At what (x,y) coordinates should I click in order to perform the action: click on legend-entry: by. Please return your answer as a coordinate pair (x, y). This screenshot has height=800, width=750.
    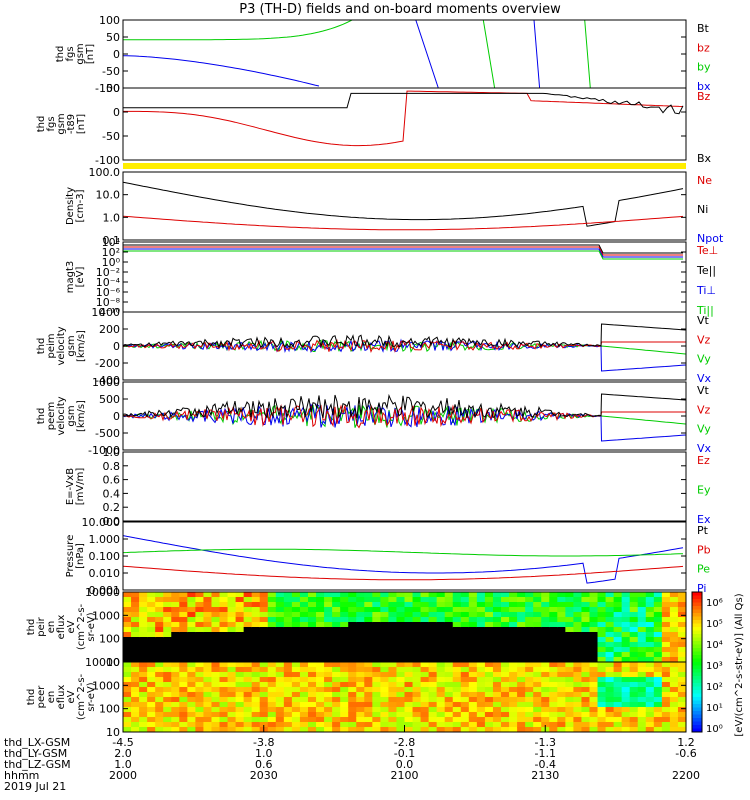
    Looking at the image, I should click on (704, 67).